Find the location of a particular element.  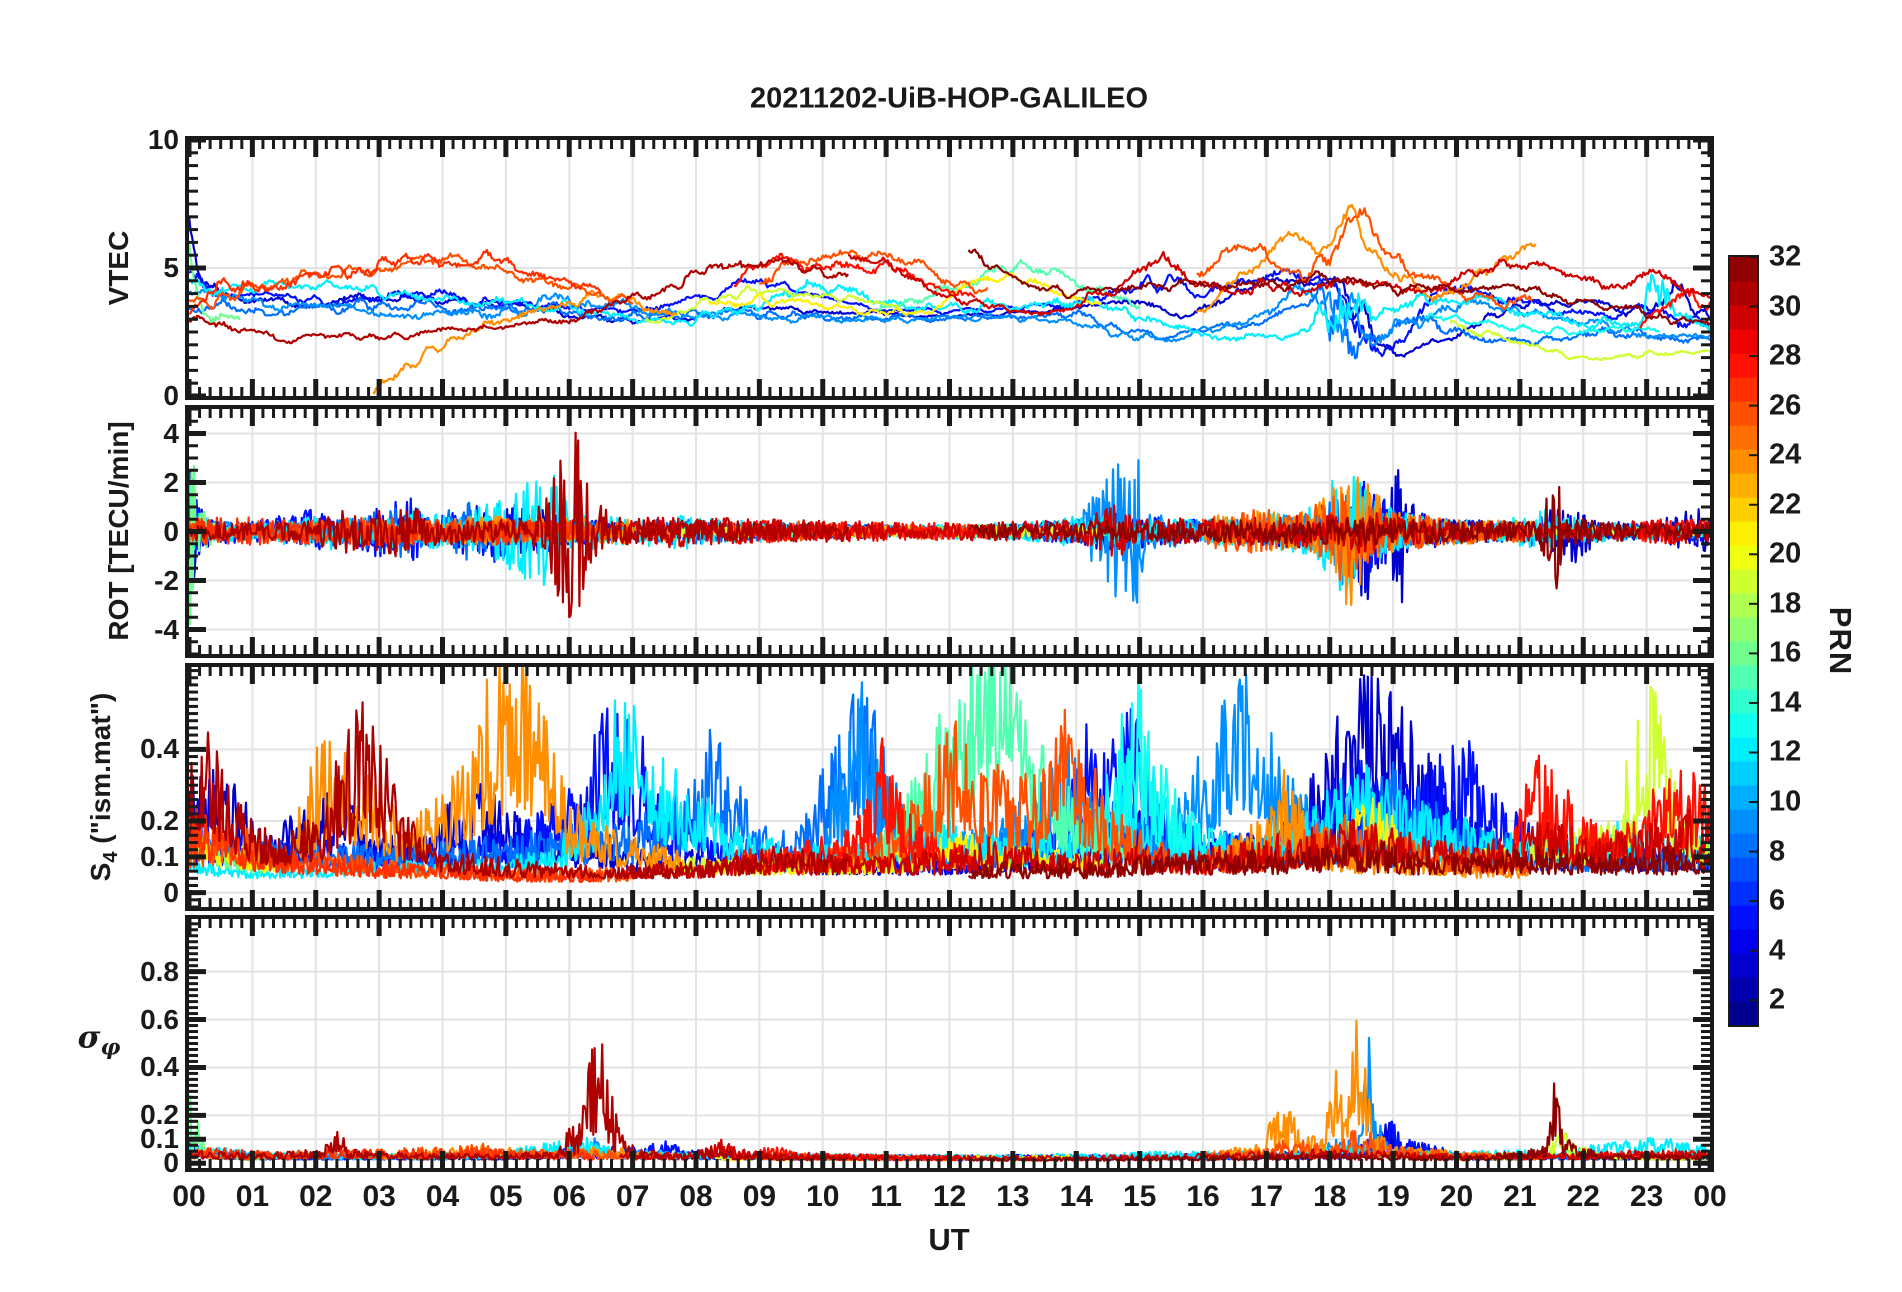

y-tick-label: 0.6 is located at coordinates (159, 1019).